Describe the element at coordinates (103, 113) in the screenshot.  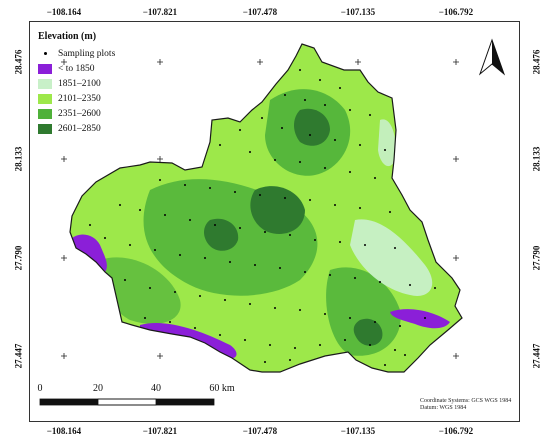
I see `legend-item-class: 2351–2600` at that location.